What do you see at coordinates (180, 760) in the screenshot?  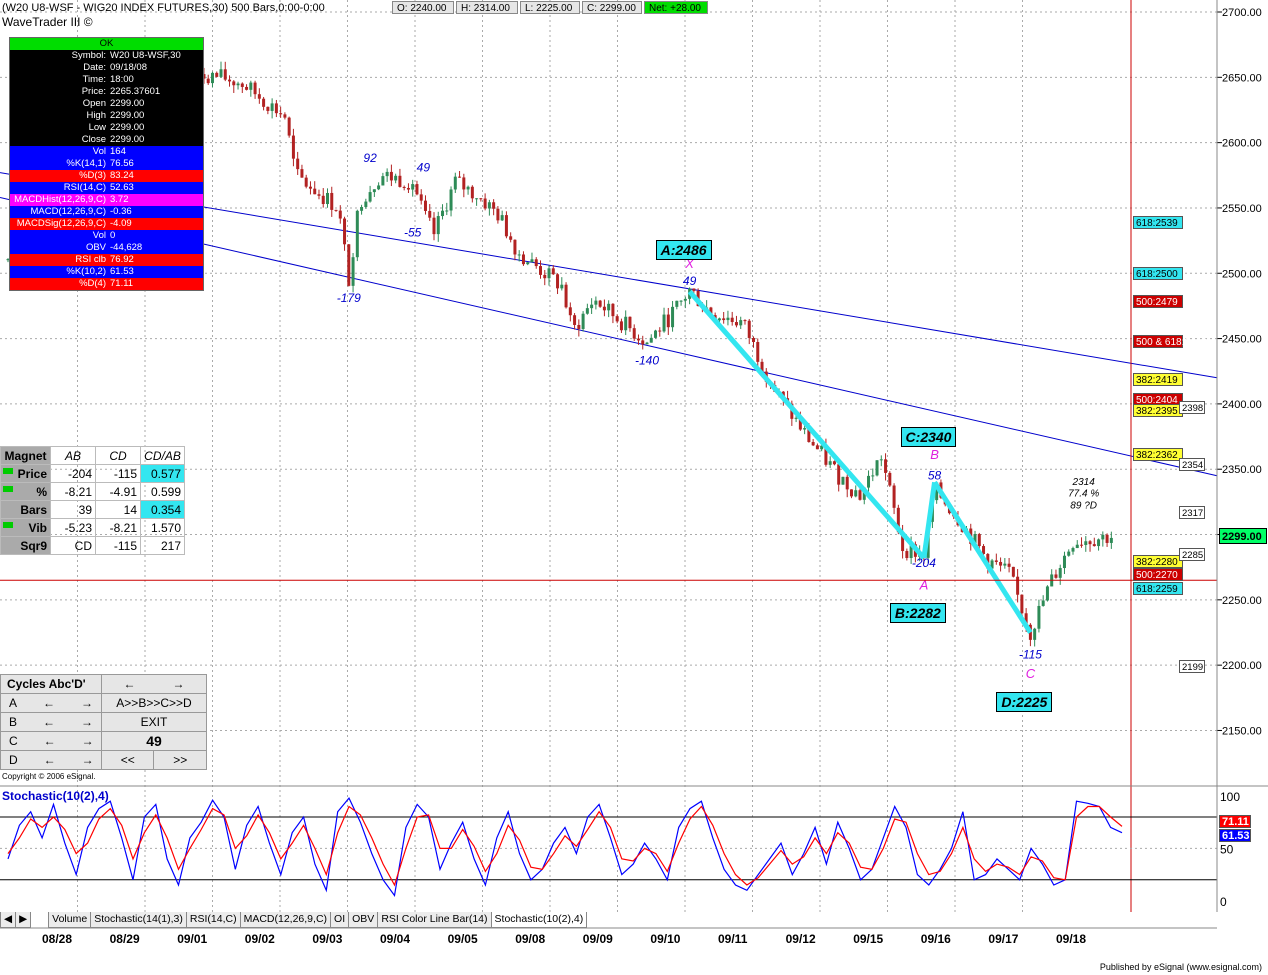 I see `cycles-forward-button: >>` at bounding box center [180, 760].